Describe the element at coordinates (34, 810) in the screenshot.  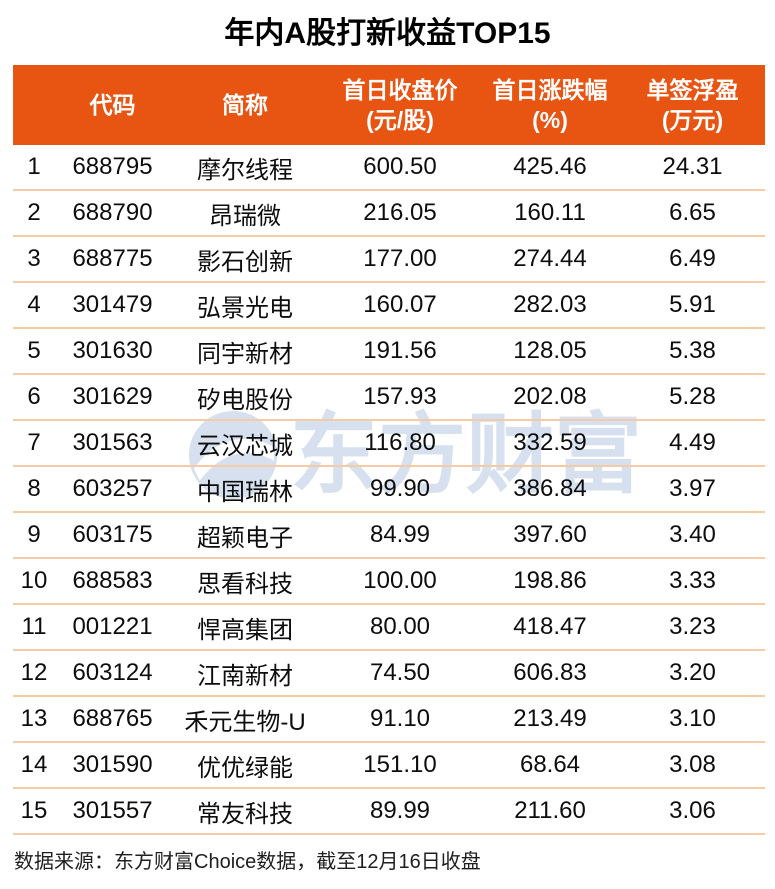
I see `rank-cell: 15` at that location.